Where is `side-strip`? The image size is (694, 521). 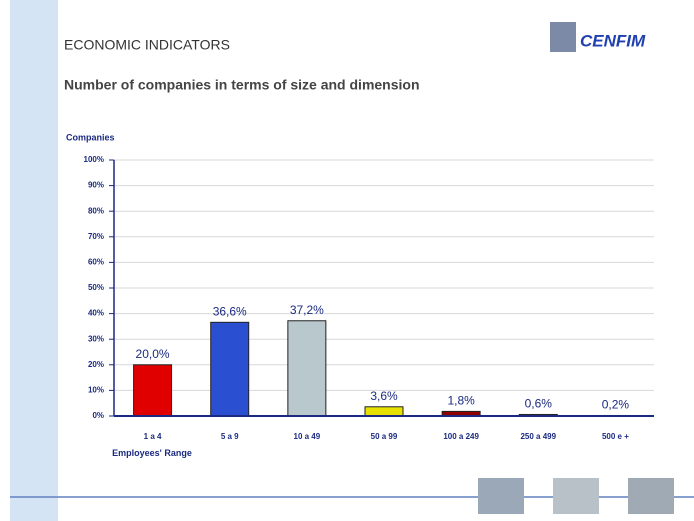 side-strip is located at coordinates (34, 260).